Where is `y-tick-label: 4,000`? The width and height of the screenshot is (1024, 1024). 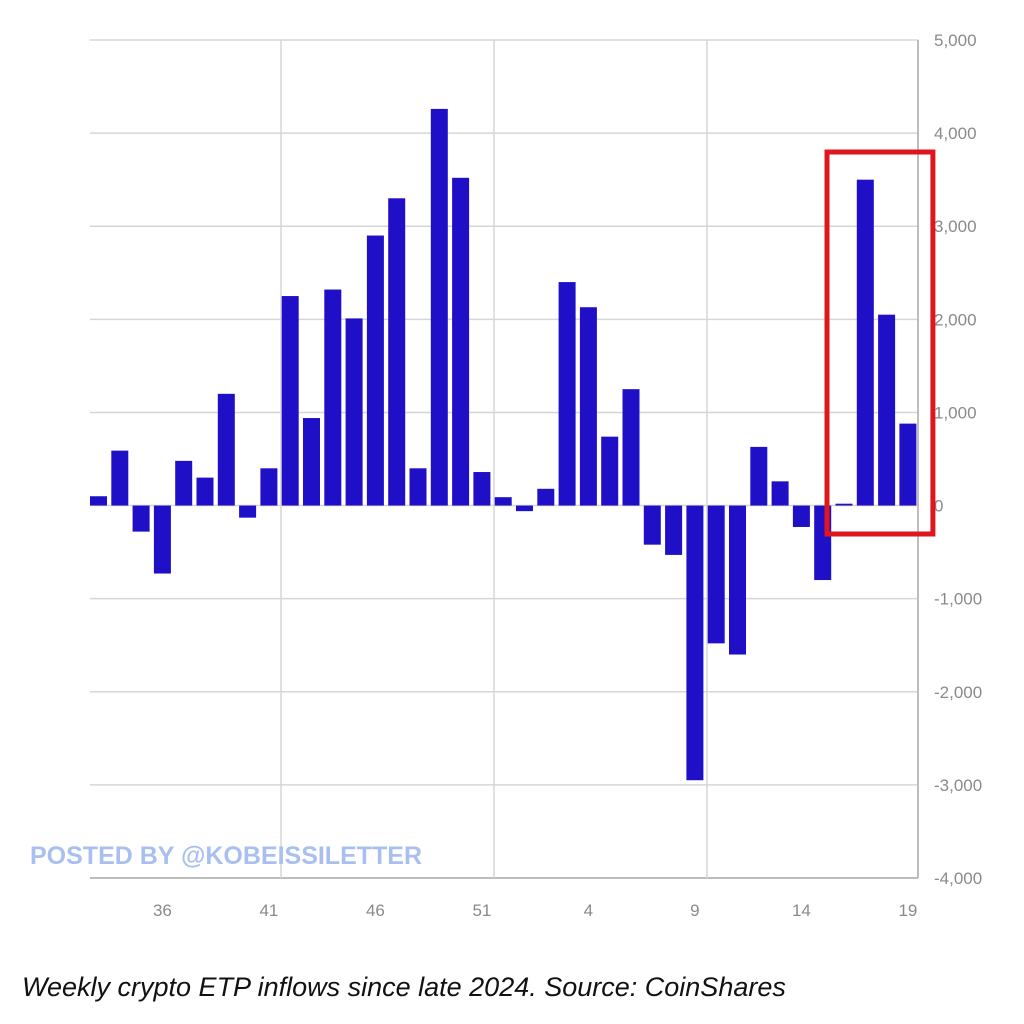 y-tick-label: 4,000 is located at coordinates (955, 133).